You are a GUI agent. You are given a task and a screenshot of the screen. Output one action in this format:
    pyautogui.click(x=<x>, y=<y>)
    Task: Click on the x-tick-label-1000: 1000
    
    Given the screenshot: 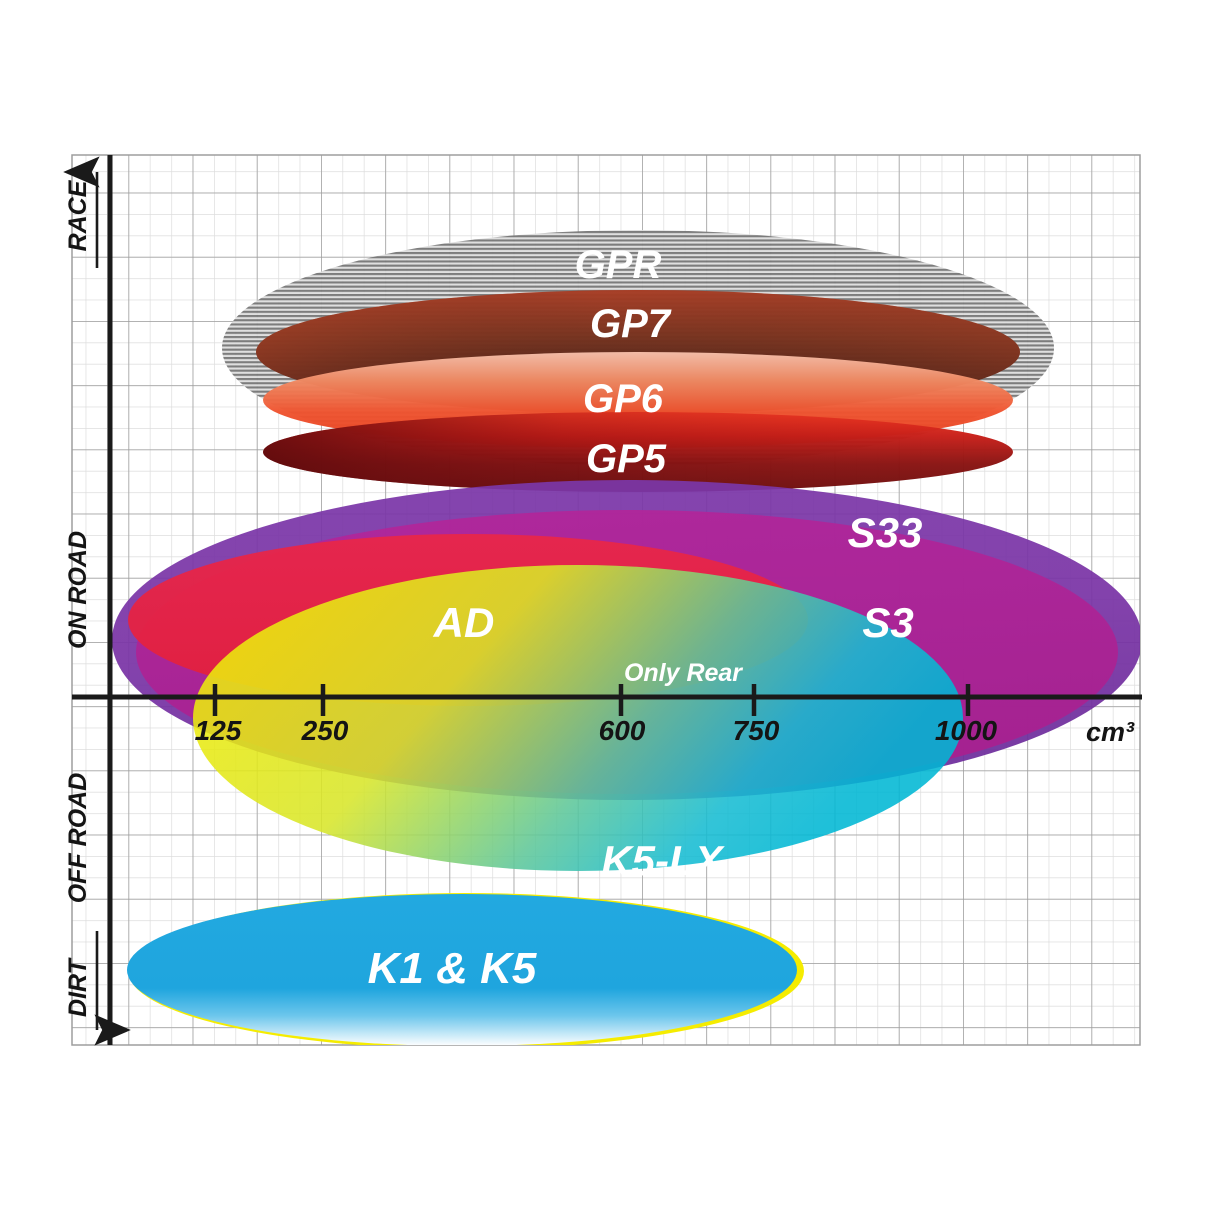 What is the action you would take?
    pyautogui.click(x=966, y=730)
    